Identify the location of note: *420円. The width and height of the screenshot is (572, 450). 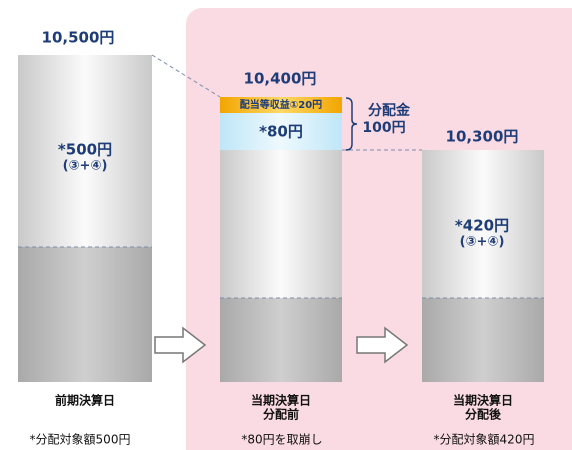
(482, 226).